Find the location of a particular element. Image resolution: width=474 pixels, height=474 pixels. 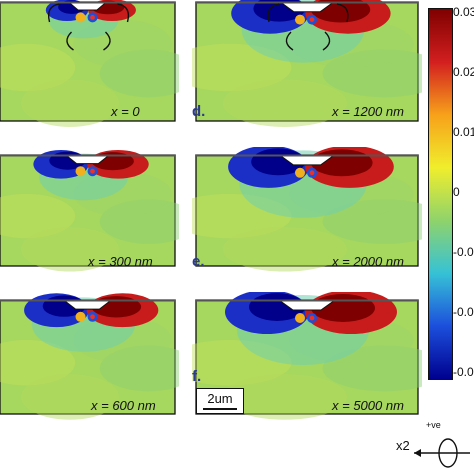

scale-bar-label: 2um is located at coordinates (220, 398).